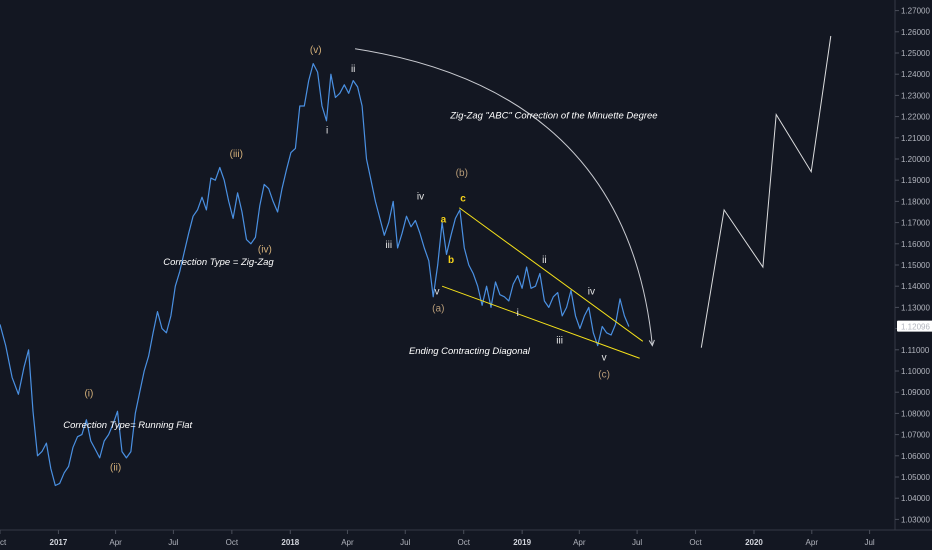 The image size is (932, 550). What do you see at coordinates (915, 413) in the screenshot?
I see `y-tick-label: 1.08000` at bounding box center [915, 413].